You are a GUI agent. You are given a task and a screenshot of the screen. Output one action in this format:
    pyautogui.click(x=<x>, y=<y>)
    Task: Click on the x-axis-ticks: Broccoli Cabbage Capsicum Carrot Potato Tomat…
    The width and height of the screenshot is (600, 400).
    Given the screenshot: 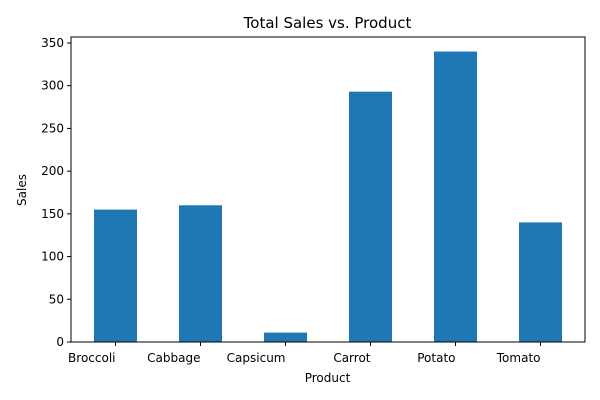 What is the action you would take?
    pyautogui.click(x=304, y=353)
    